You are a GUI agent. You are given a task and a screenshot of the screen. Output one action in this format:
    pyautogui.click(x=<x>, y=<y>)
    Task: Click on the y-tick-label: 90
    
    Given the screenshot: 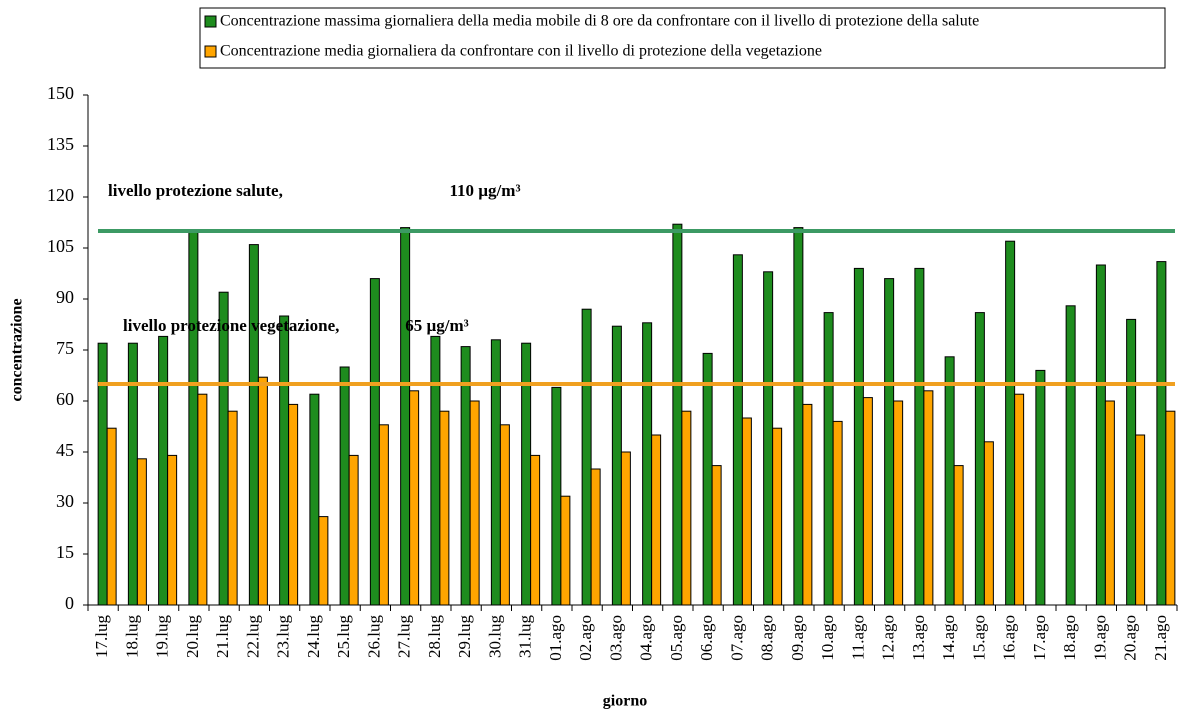 What is the action you would take?
    pyautogui.click(x=65, y=297)
    